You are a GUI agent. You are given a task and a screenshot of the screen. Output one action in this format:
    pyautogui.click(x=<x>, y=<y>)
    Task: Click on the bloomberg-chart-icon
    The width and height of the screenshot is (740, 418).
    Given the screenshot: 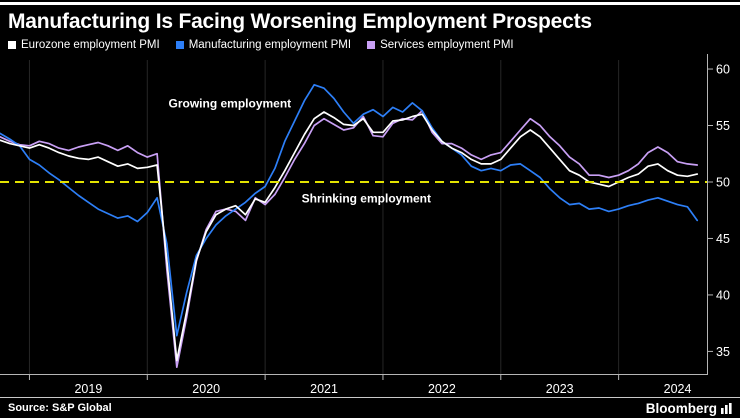 What is the action you would take?
    pyautogui.click(x=726, y=408)
    